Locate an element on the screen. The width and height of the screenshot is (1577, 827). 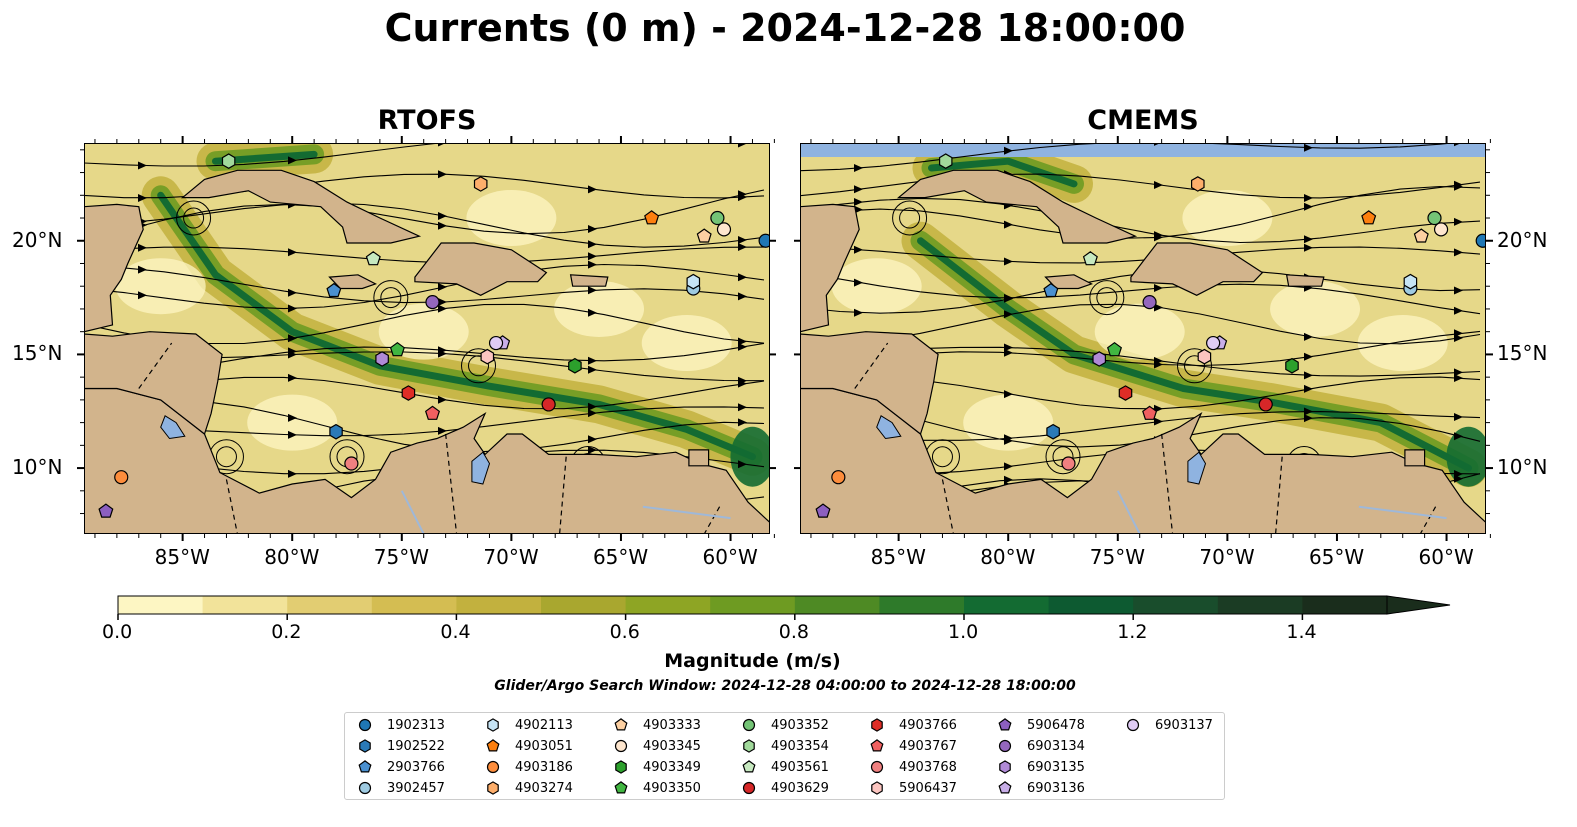
colorbar-tick-label: 0.8 is located at coordinates (794, 632).